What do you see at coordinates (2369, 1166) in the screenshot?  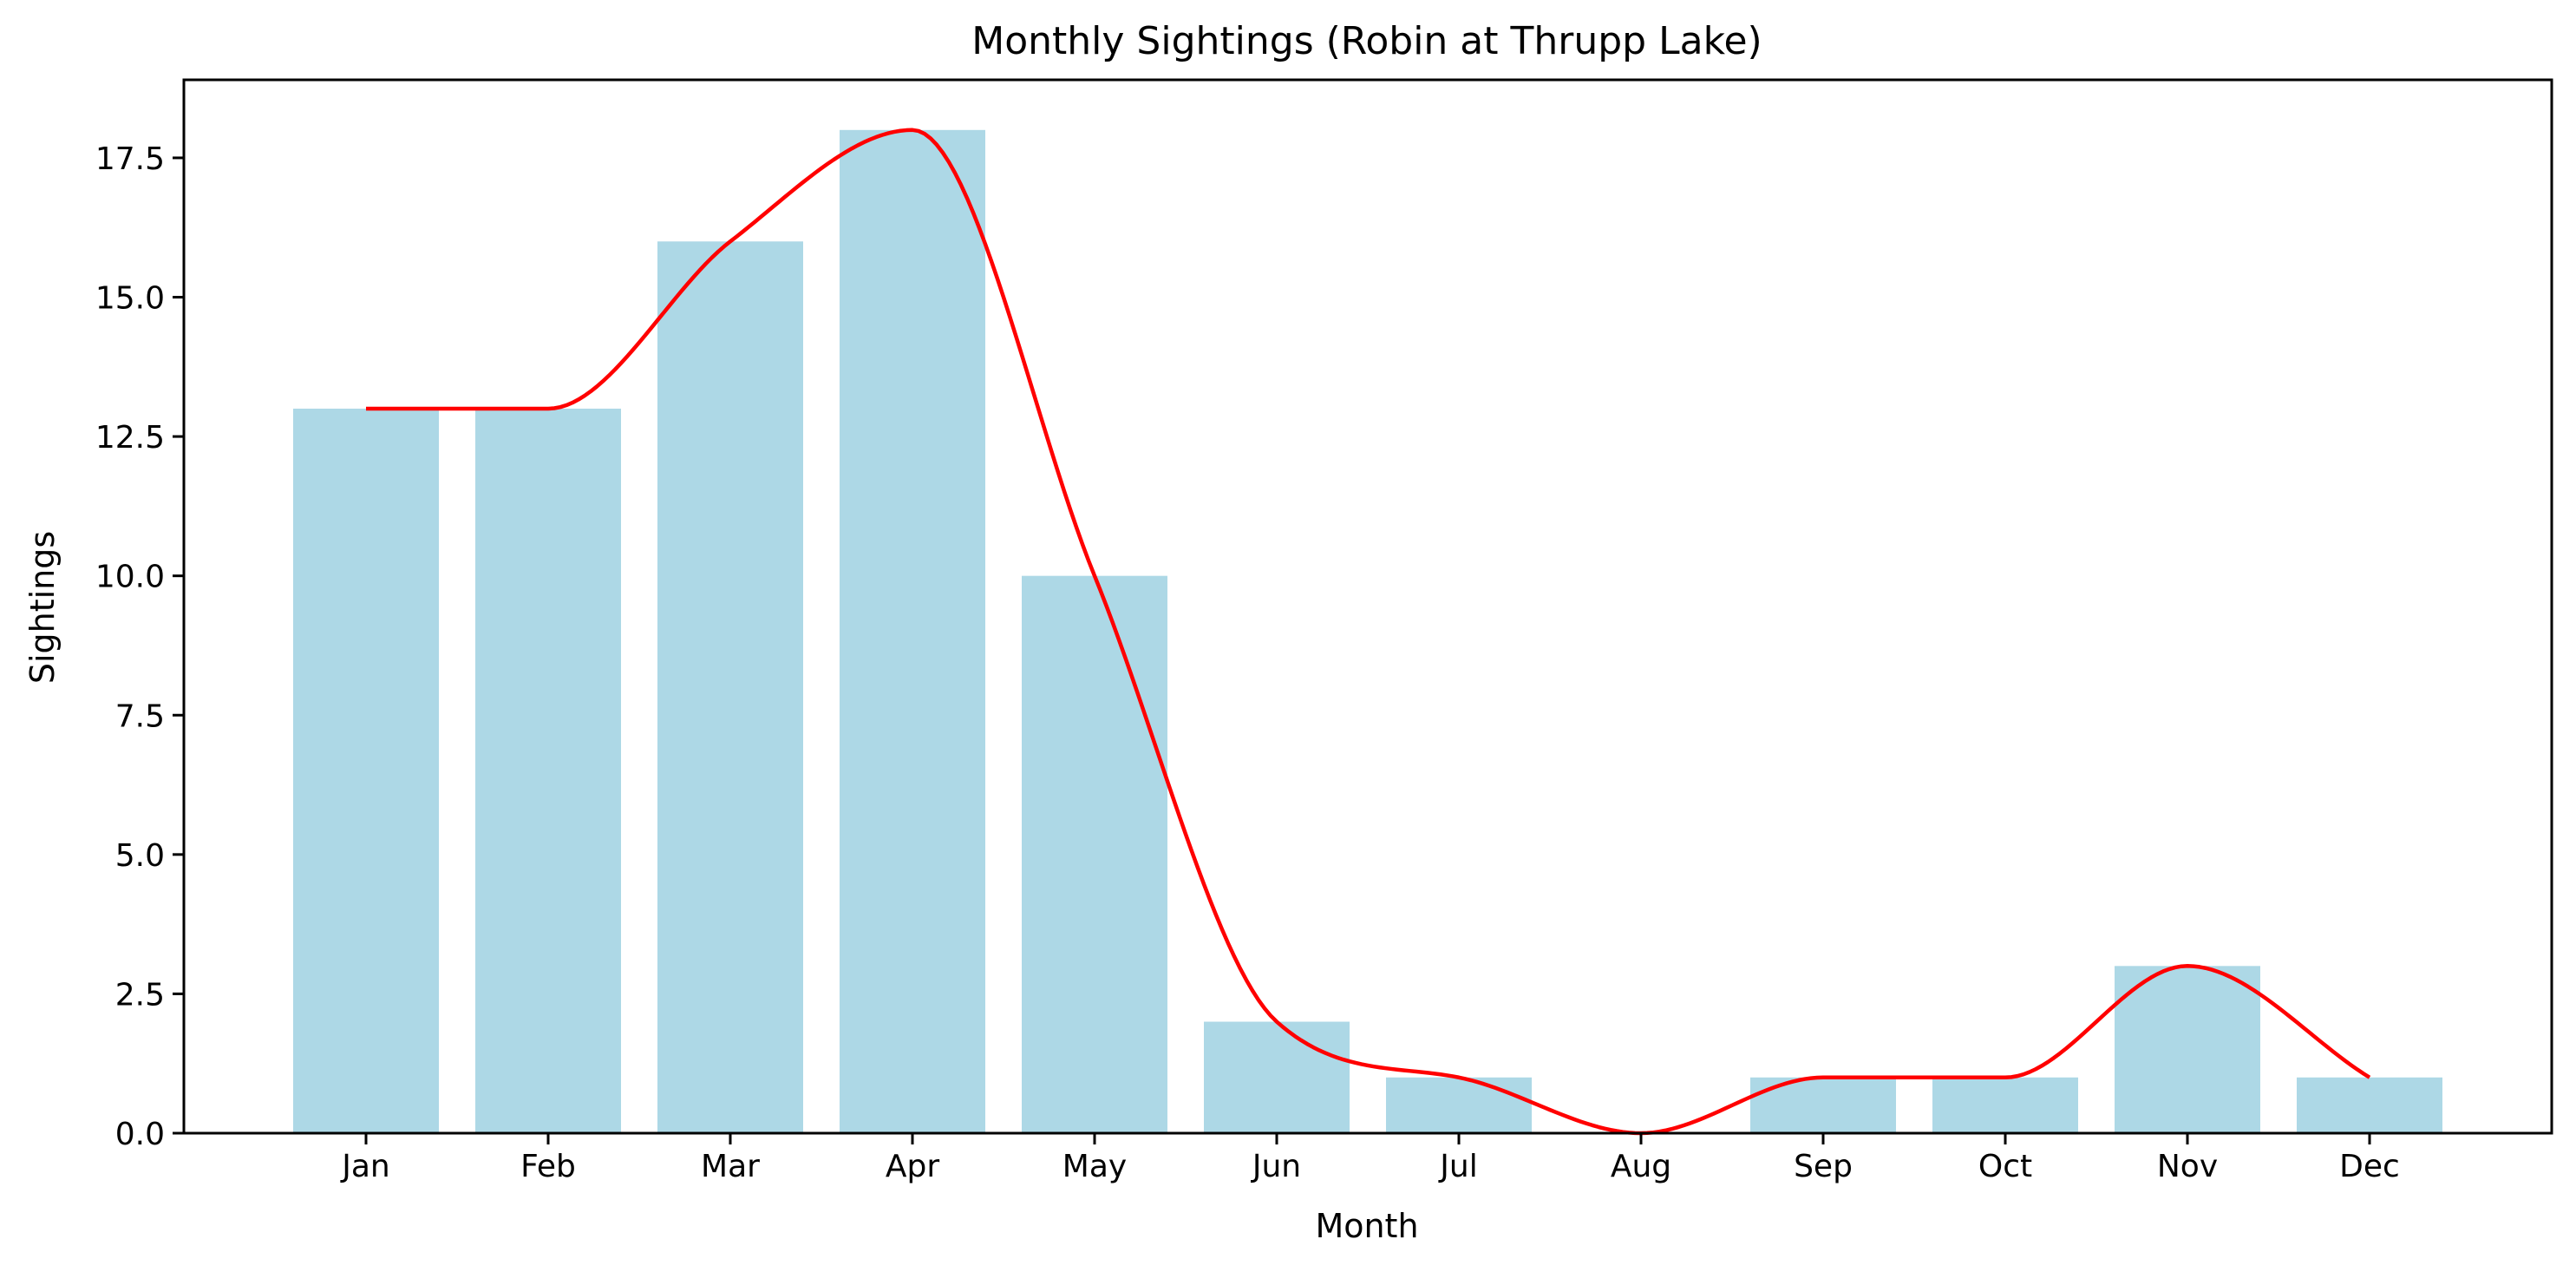 I see `x-tick-label: Dec` at bounding box center [2369, 1166].